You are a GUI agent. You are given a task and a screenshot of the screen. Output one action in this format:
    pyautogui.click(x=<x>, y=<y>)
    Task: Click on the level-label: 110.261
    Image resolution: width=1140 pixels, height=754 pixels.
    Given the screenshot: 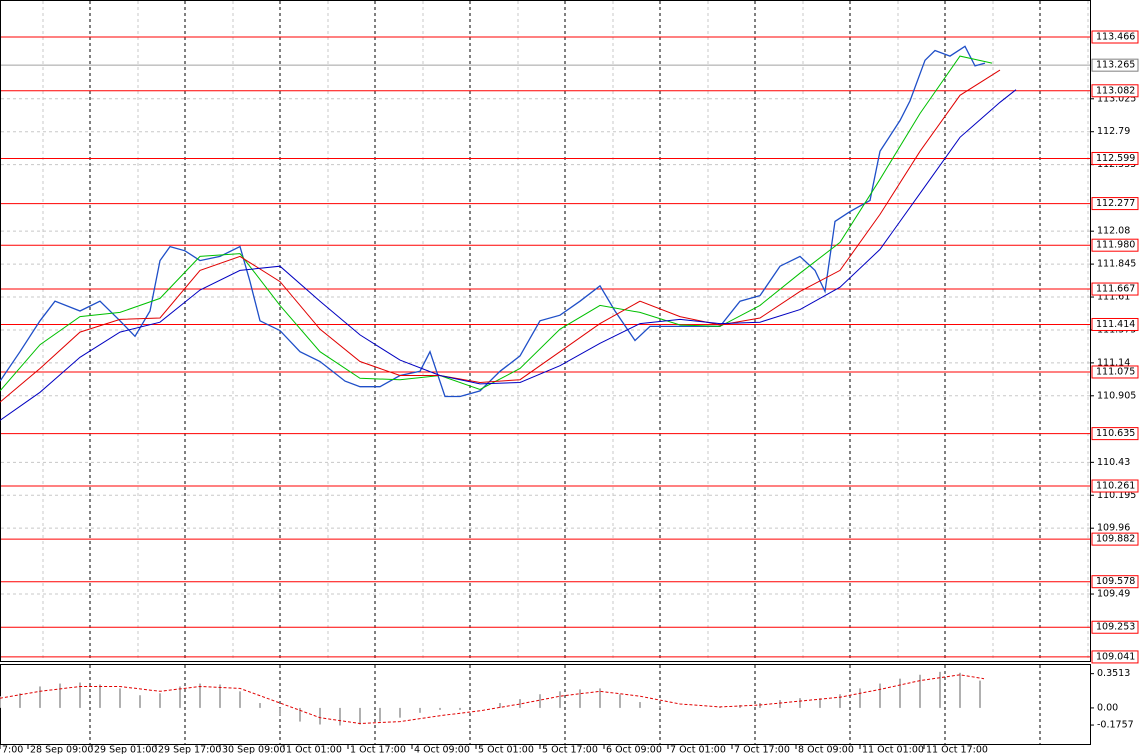 What is the action you would take?
    pyautogui.click(x=1115, y=486)
    